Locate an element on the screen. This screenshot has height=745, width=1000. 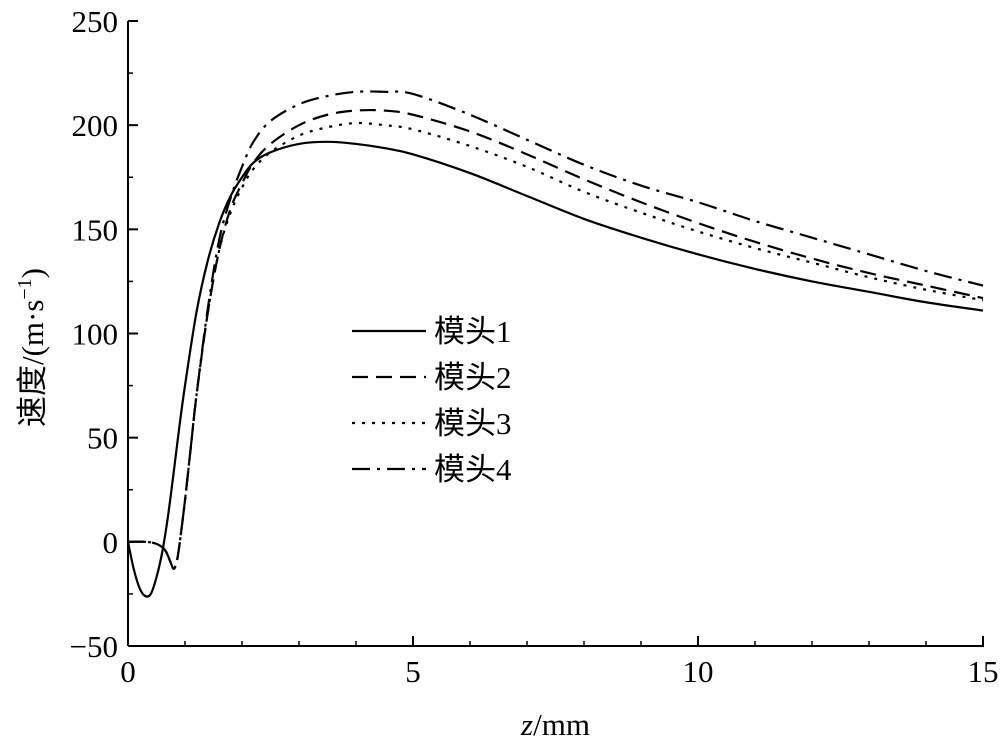
y-axis-title: 速度/(m·s−1) is located at coordinates (32, 347).